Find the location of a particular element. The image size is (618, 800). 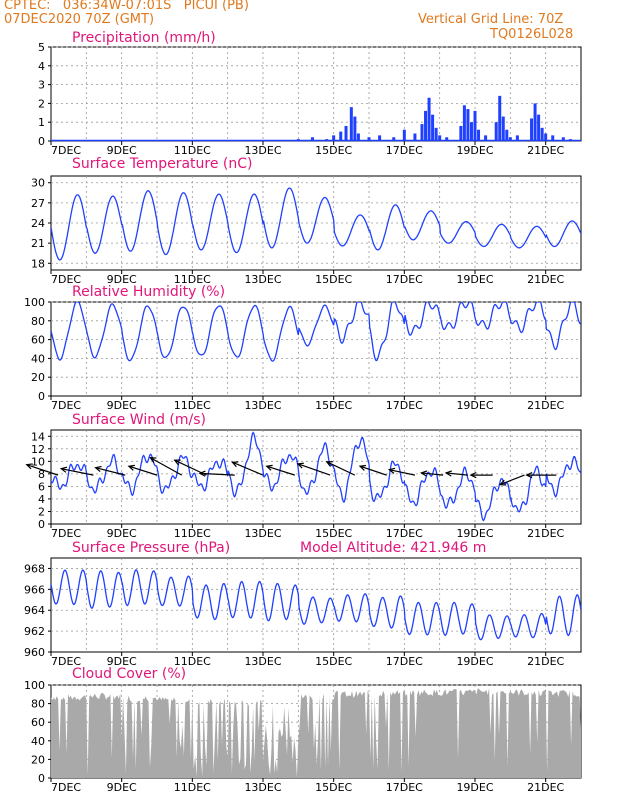

y-tick-label: 80 is located at coordinates (38, 321).